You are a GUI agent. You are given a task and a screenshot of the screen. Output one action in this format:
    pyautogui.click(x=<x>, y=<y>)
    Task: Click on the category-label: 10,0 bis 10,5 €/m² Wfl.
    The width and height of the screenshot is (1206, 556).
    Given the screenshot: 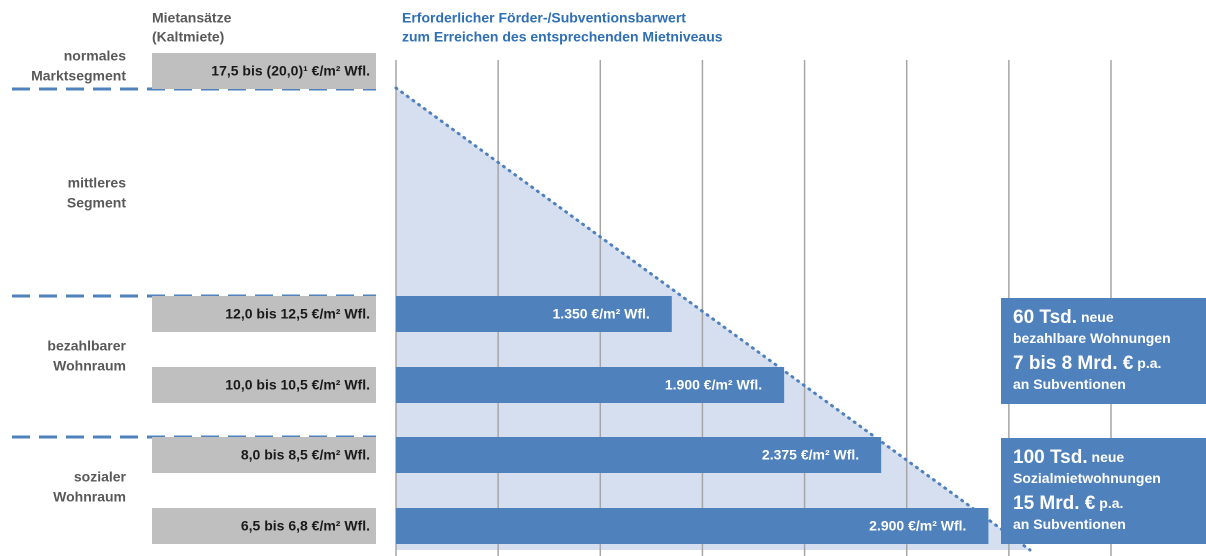 What is the action you would take?
    pyautogui.click(x=297, y=385)
    